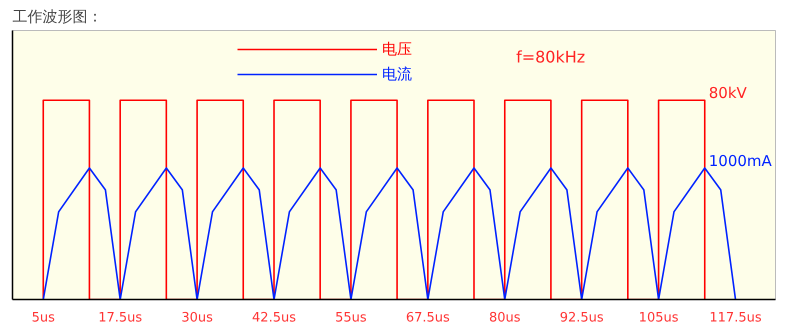  Describe the element at coordinates (44, 318) in the screenshot. I see `x-tick-label: 5us` at that location.